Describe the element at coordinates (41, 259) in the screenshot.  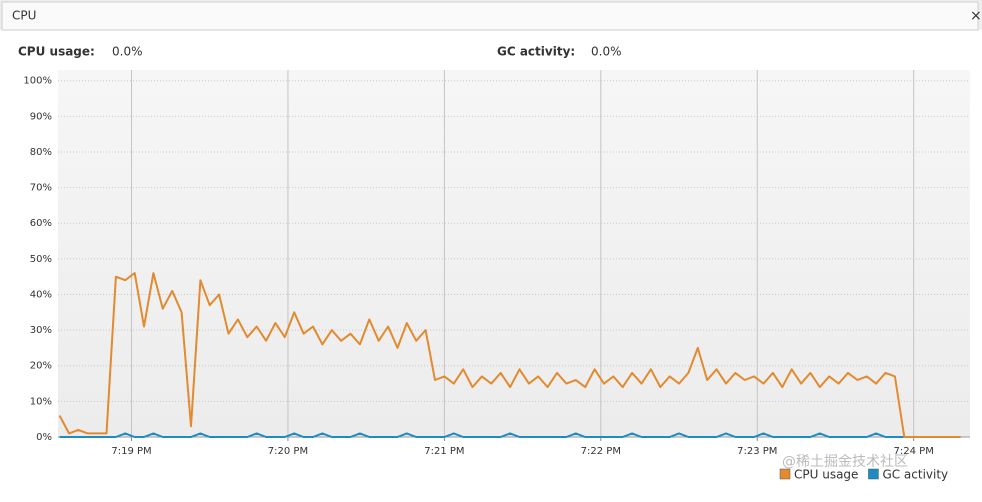
I see `y-tick-label: 50%` at that location.